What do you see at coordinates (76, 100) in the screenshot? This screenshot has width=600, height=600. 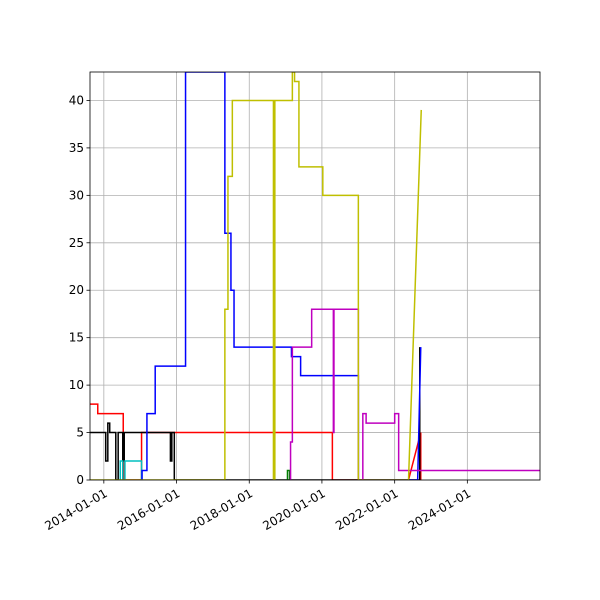 I see `y-tick-label: 40` at bounding box center [76, 100].